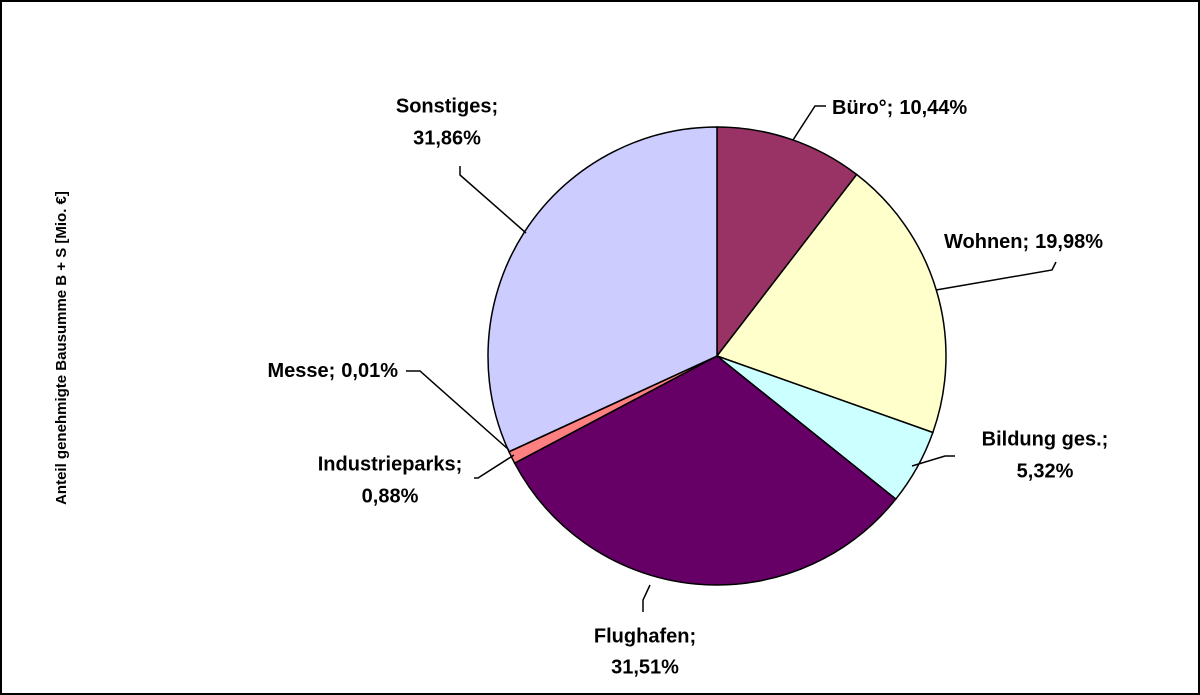  What do you see at coordinates (645, 667) in the screenshot?
I see `slice-value-label: 31,51%` at bounding box center [645, 667].